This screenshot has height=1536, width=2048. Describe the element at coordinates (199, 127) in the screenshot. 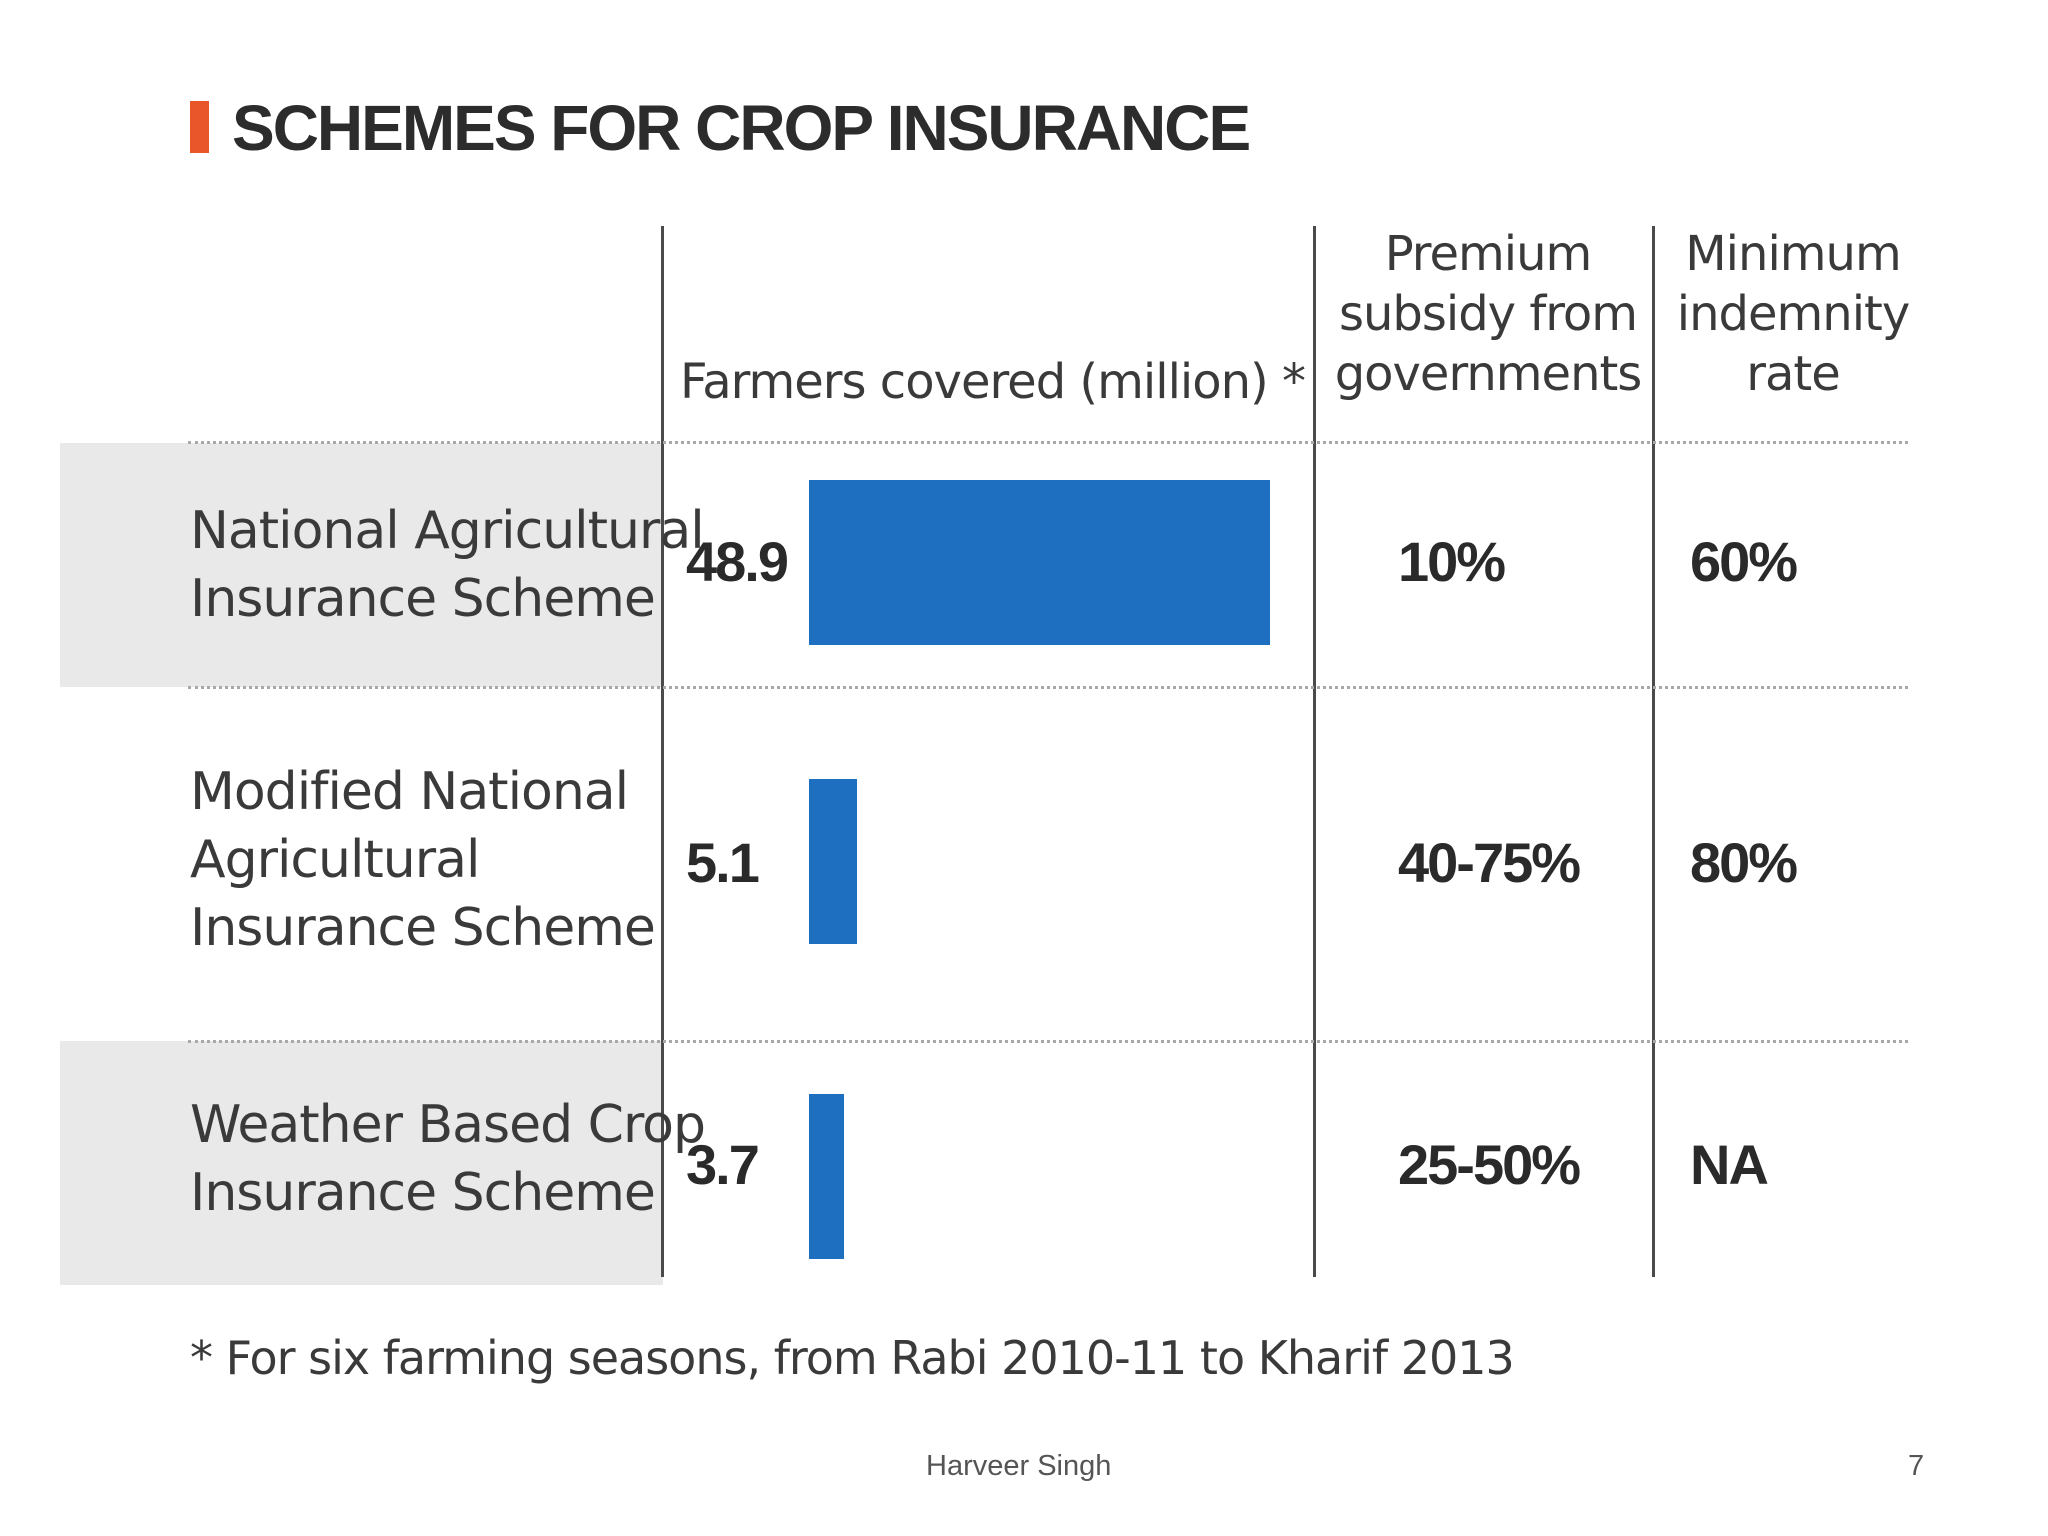

I see `title-accent-bar` at that location.